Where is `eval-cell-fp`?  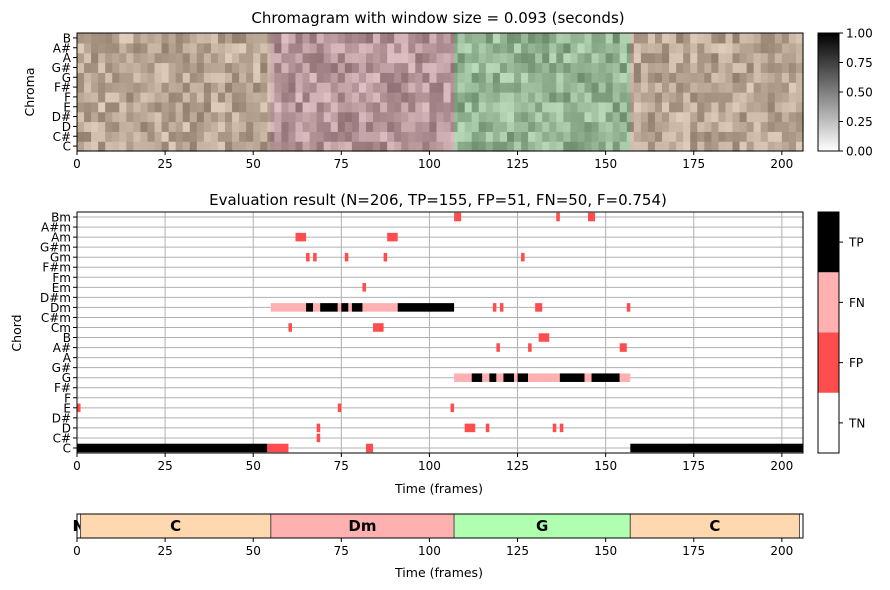 eval-cell-fp is located at coordinates (339, 408).